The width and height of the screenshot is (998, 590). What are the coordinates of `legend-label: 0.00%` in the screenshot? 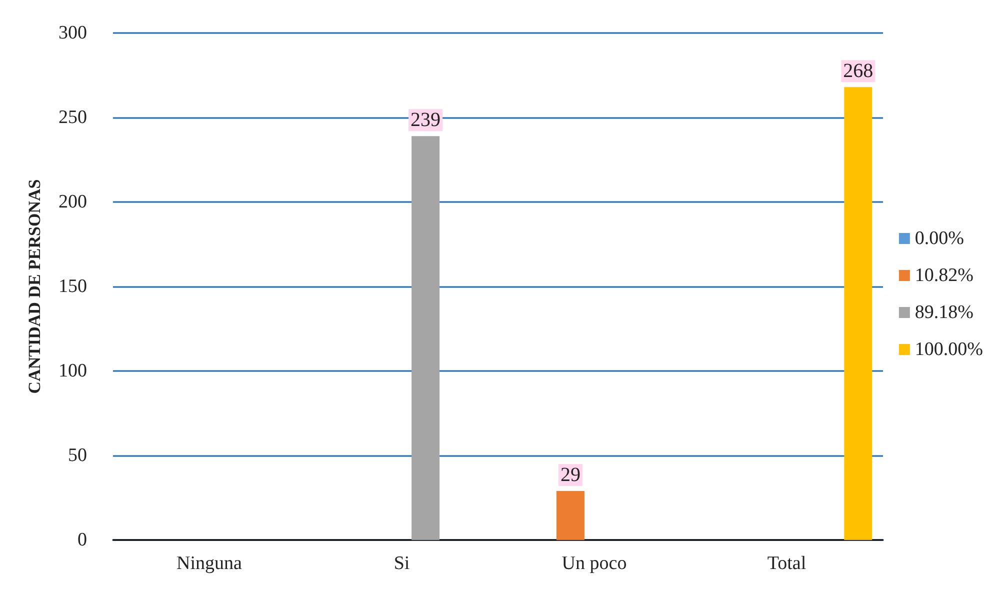 It's located at (939, 238).